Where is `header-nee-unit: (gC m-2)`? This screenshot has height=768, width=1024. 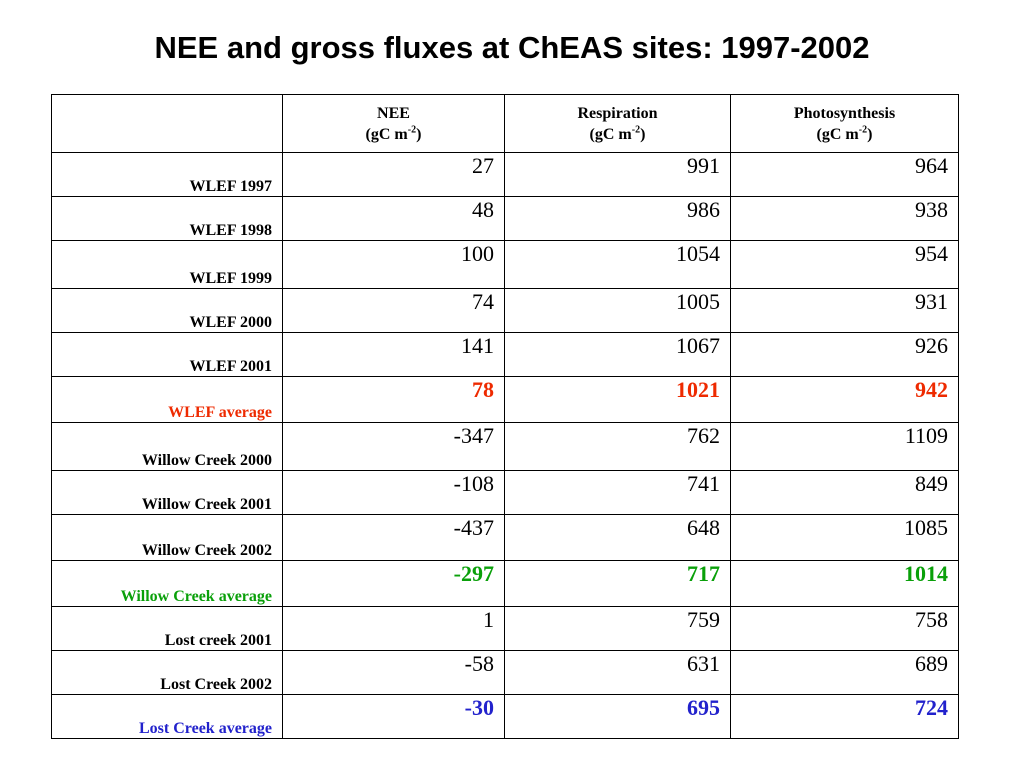
header-nee-unit: (gC m-2) is located at coordinates (393, 133).